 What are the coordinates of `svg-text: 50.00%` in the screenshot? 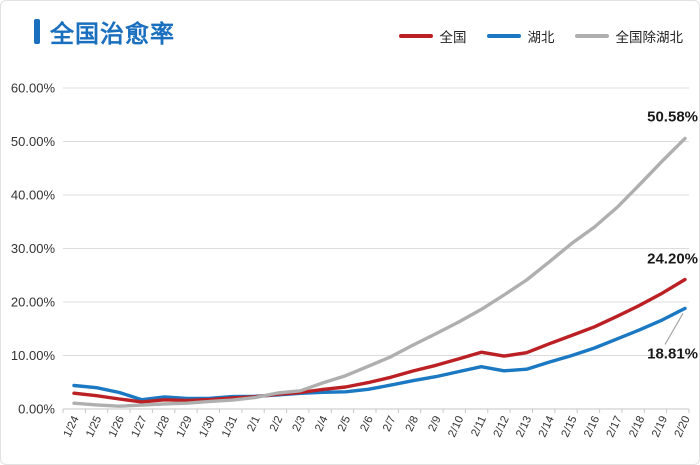 It's located at (33, 141).